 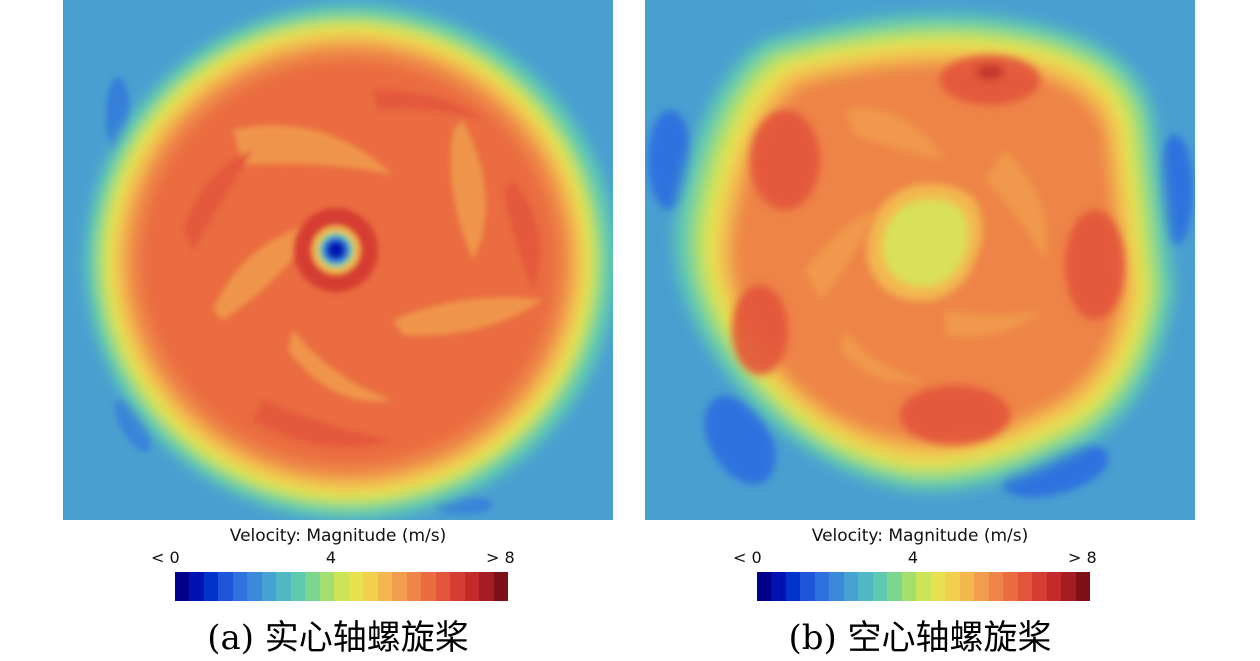 What do you see at coordinates (338, 638) in the screenshot?
I see `caption: (a) 实心轴螺旋桨` at bounding box center [338, 638].